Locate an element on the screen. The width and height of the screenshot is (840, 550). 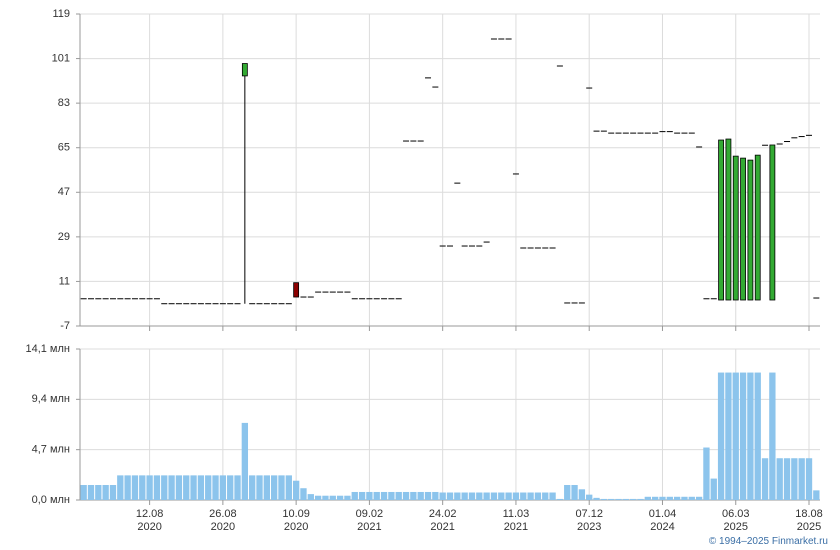
x-tick-label: 24.02 is located at coordinates (443, 514).